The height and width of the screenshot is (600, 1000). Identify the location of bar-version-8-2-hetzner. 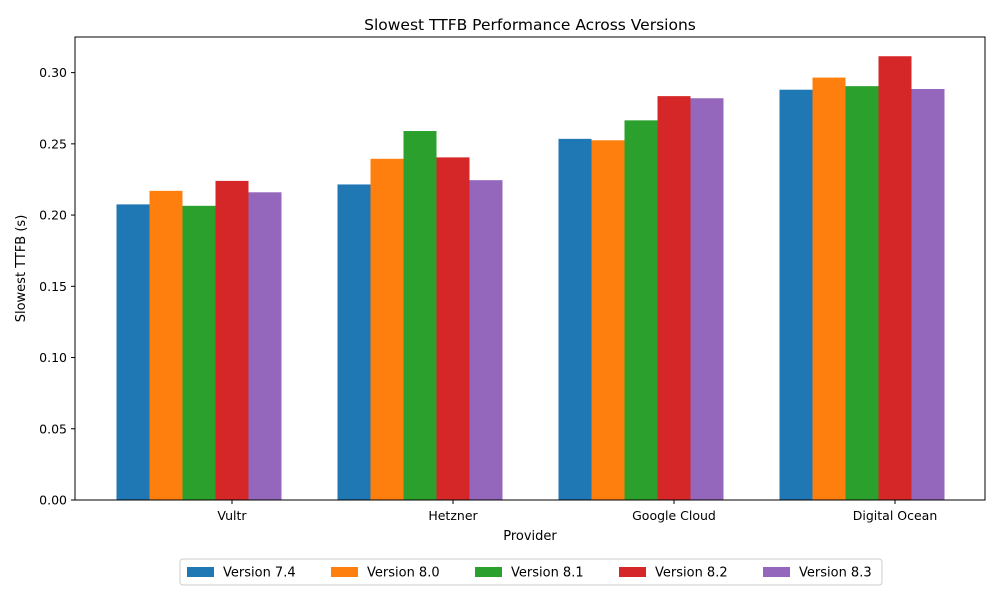
(453, 328).